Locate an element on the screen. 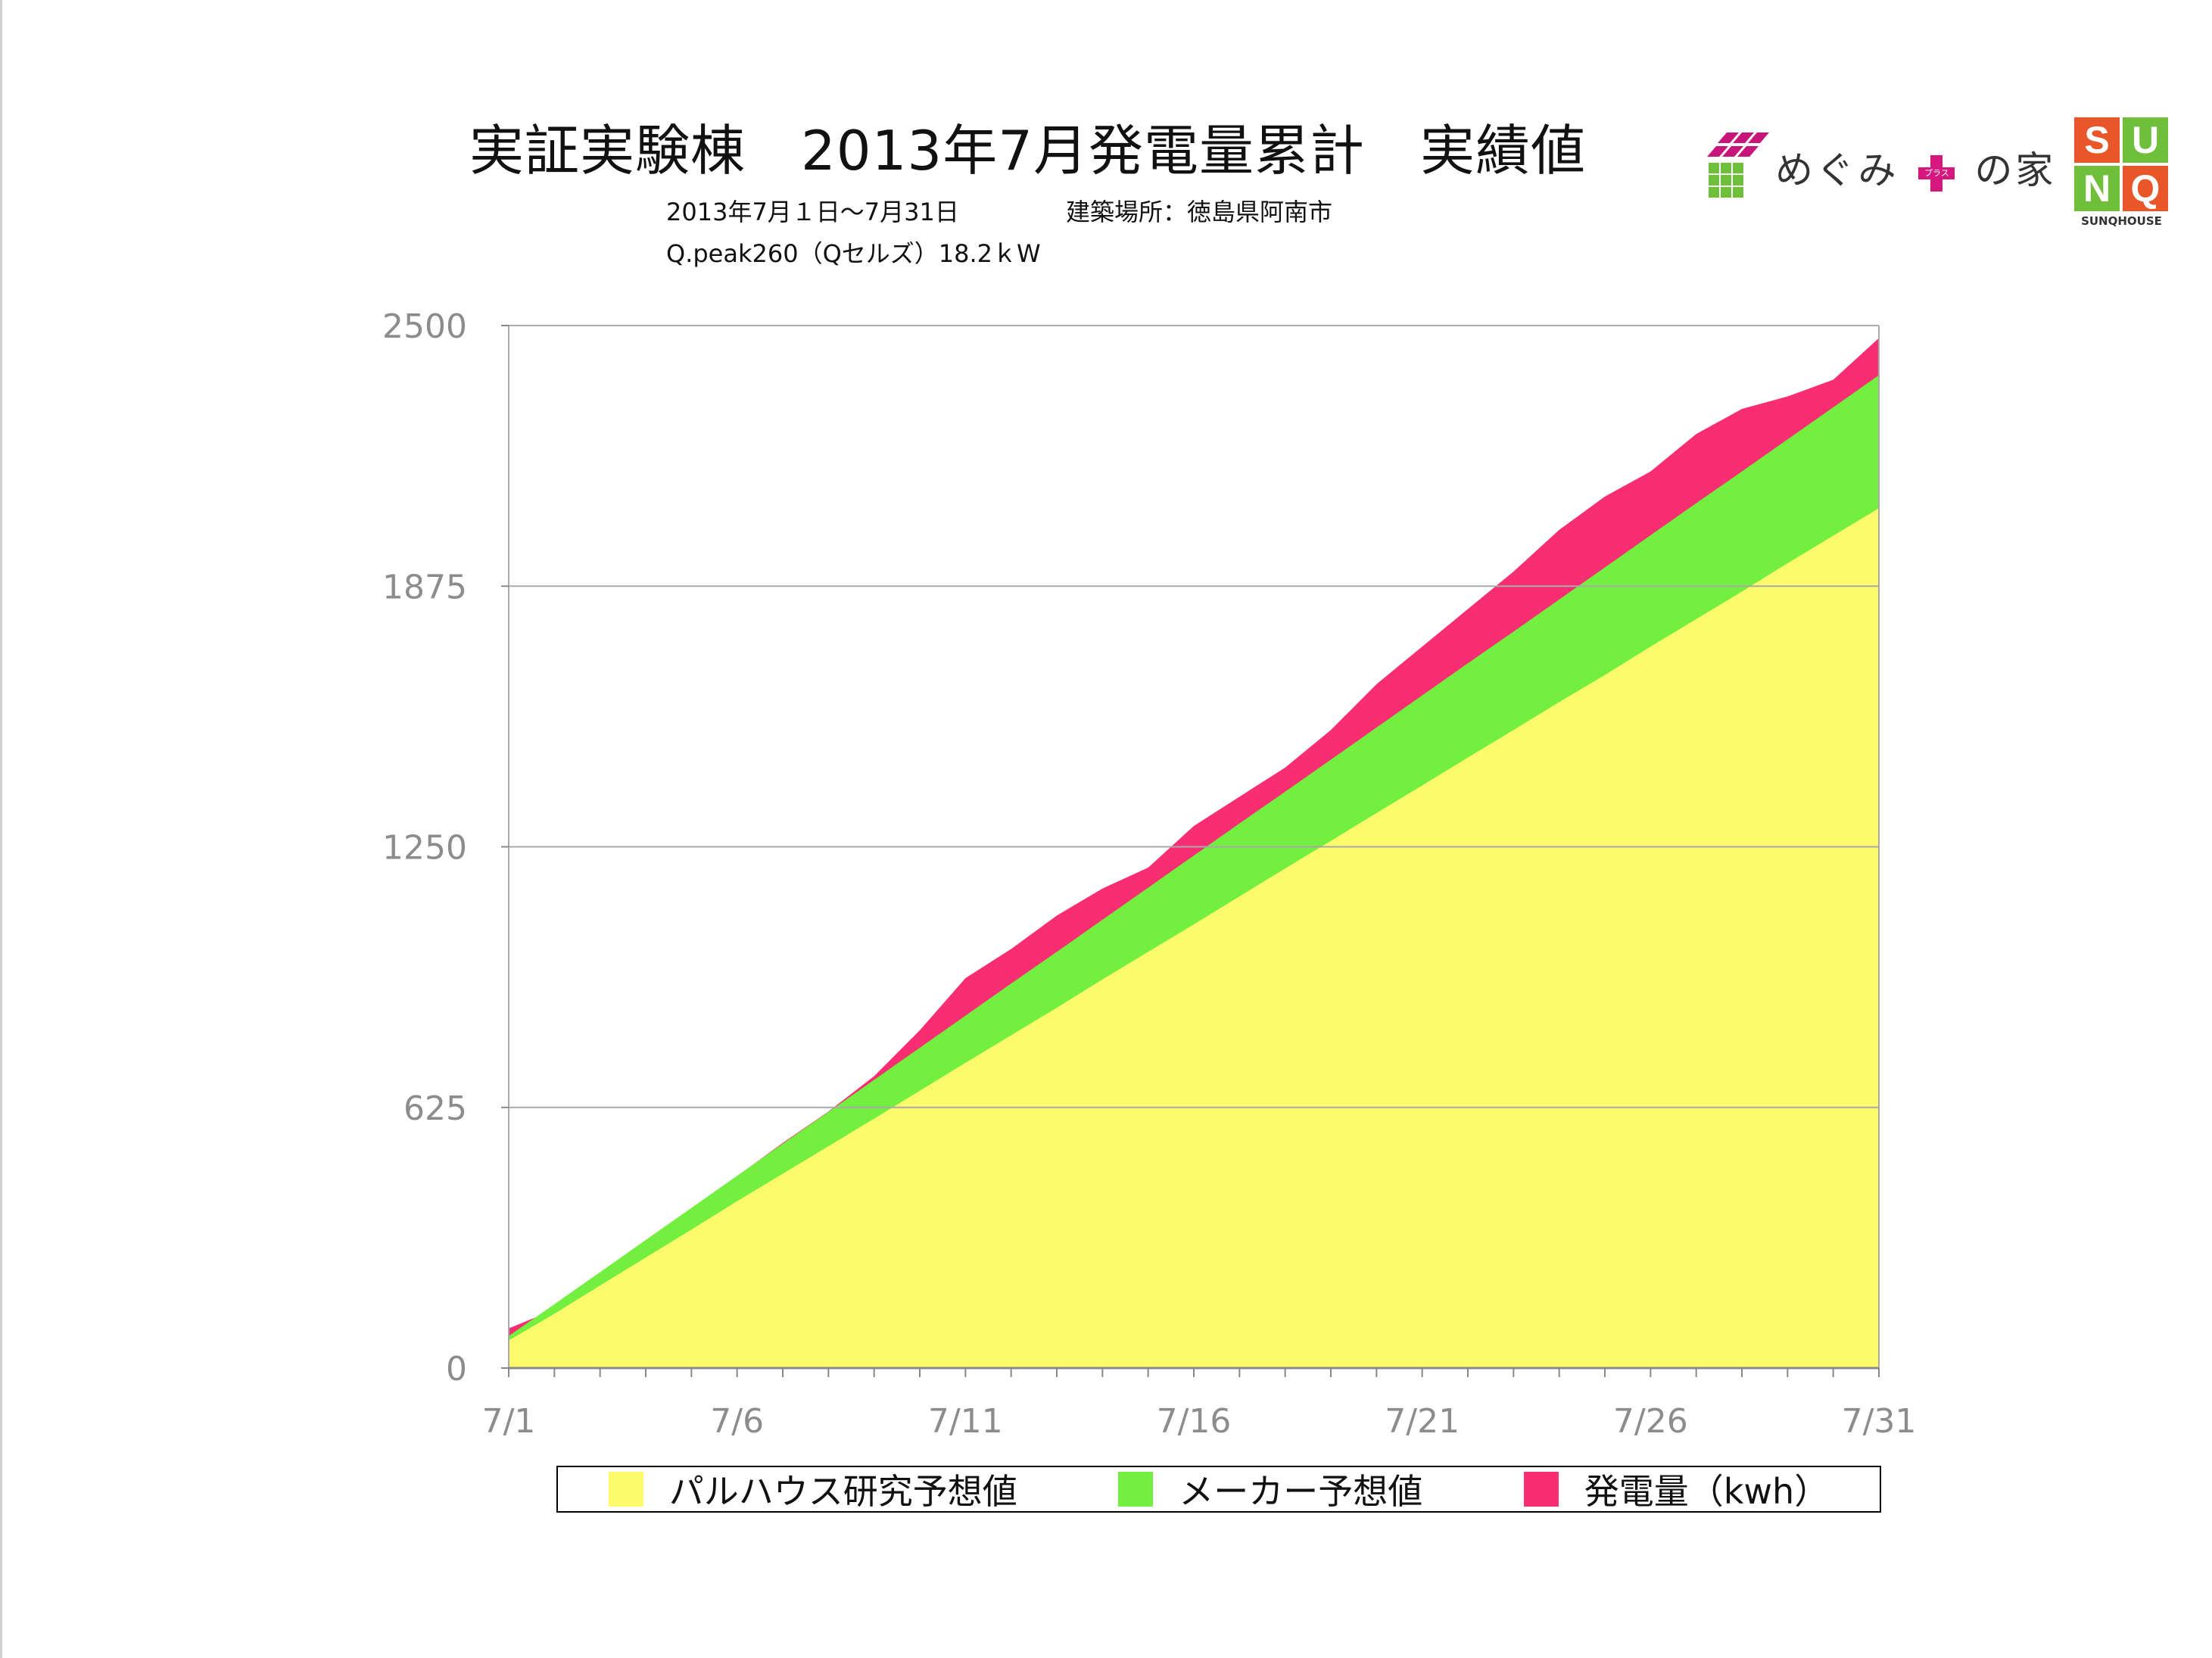 The height and width of the screenshot is (1658, 2212). x-tick-label: 7/21 is located at coordinates (1422, 1421).